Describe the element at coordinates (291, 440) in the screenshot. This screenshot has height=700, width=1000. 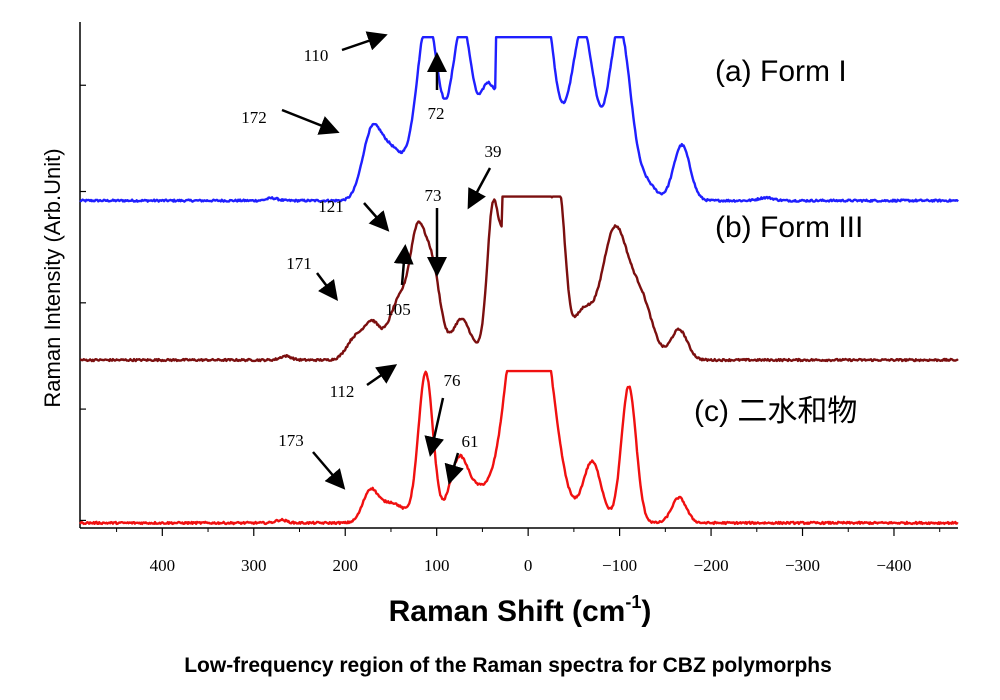
I see `peak-annotation-label: 173` at that location.